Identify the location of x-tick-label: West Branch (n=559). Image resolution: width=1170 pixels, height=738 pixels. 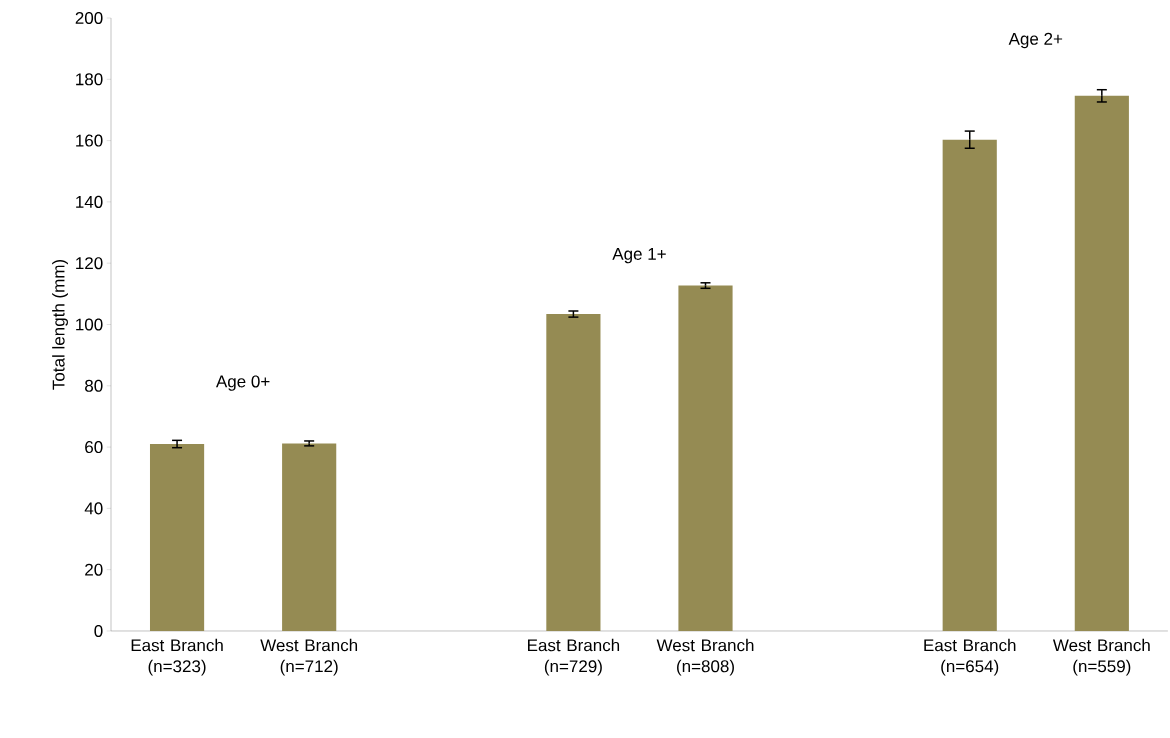
(1101, 657).